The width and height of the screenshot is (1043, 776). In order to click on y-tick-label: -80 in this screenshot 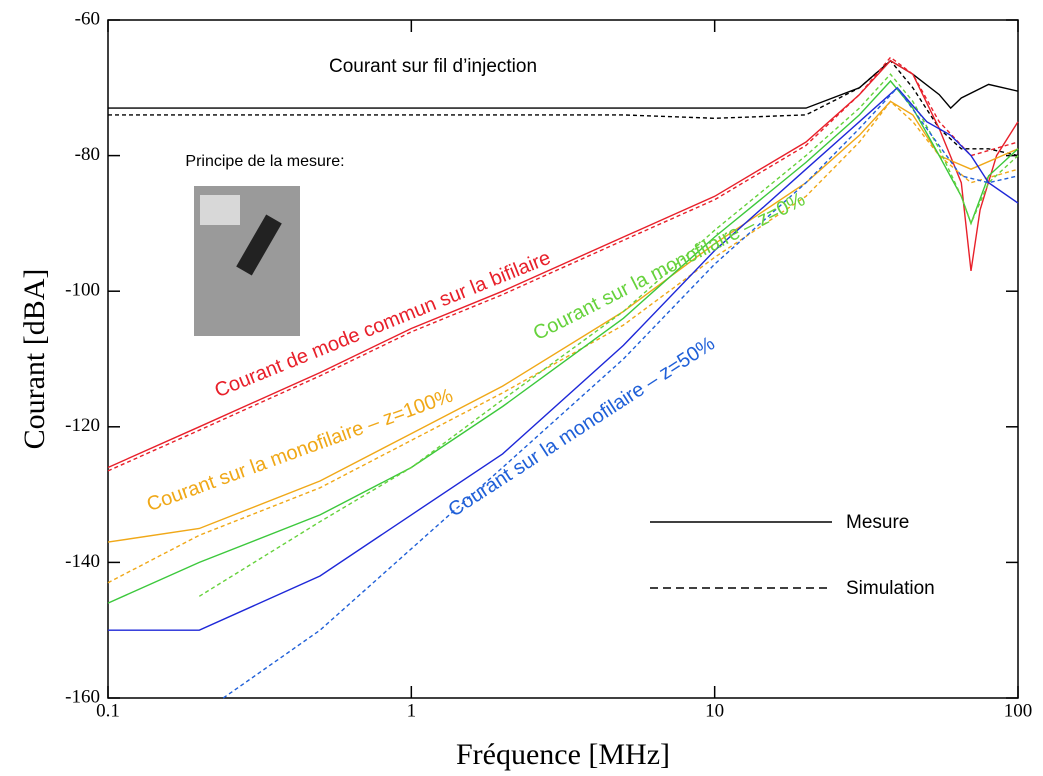, I will do `click(87, 154)`.